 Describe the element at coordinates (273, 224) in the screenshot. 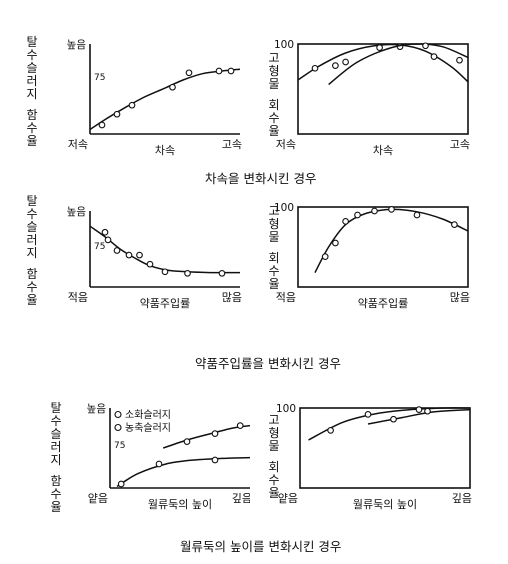

I see `svg-text: 형` at that location.